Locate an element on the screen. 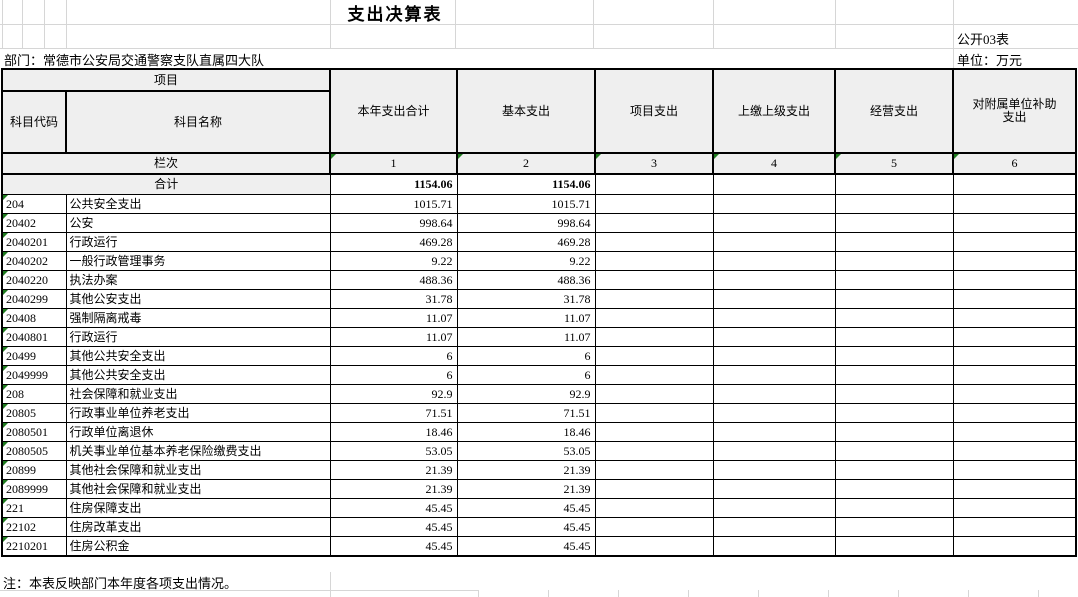 This screenshot has height=597, width=1078. basic-expenditure-cell: 31.78 is located at coordinates (526, 299).